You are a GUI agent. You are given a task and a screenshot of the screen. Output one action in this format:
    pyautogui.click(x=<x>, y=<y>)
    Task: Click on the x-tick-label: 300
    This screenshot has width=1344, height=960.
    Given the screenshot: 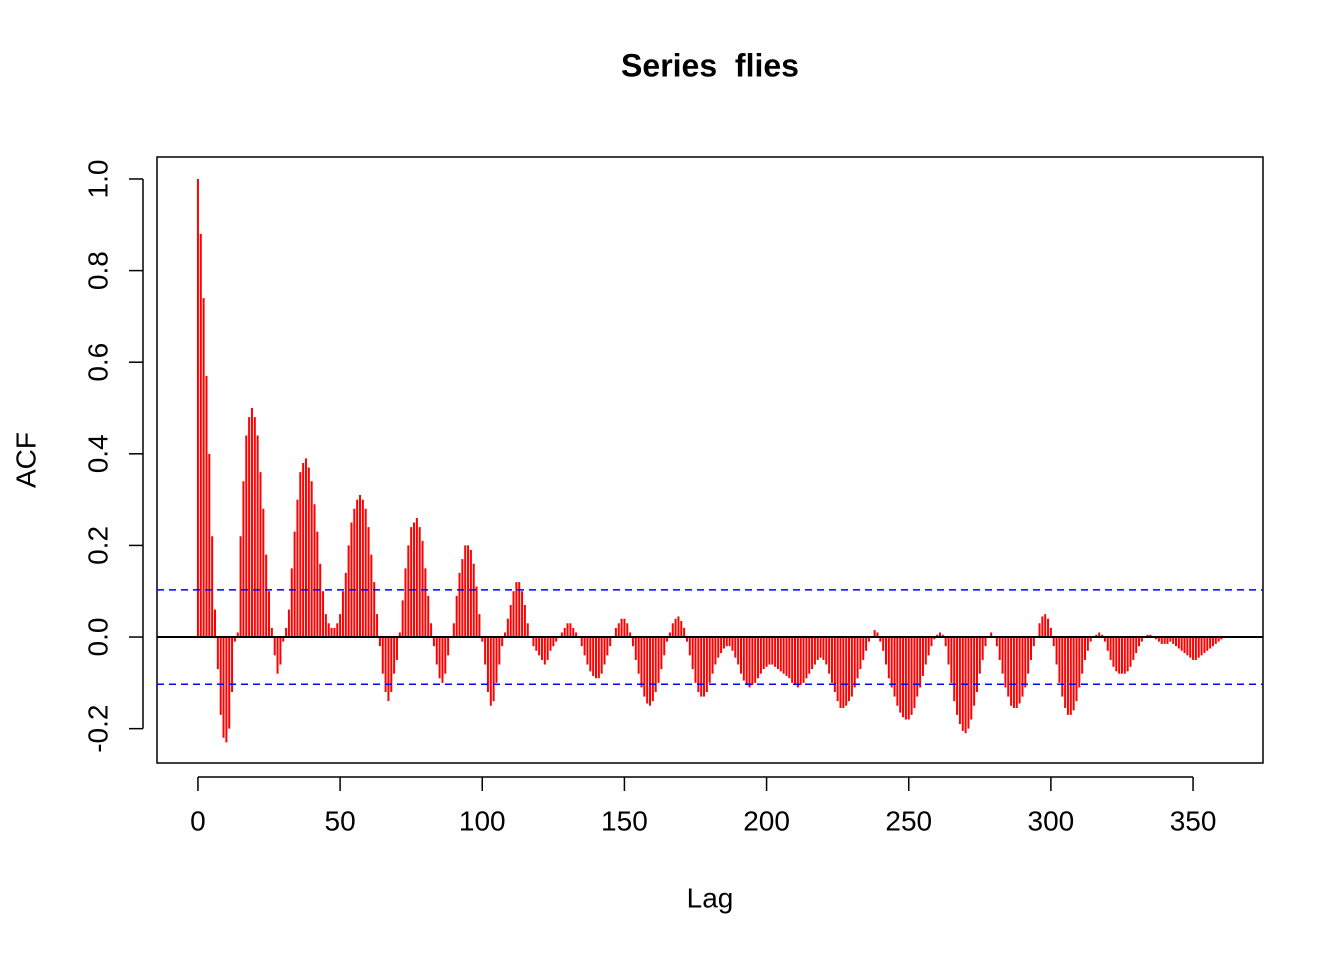 What is the action you would take?
    pyautogui.click(x=1051, y=820)
    